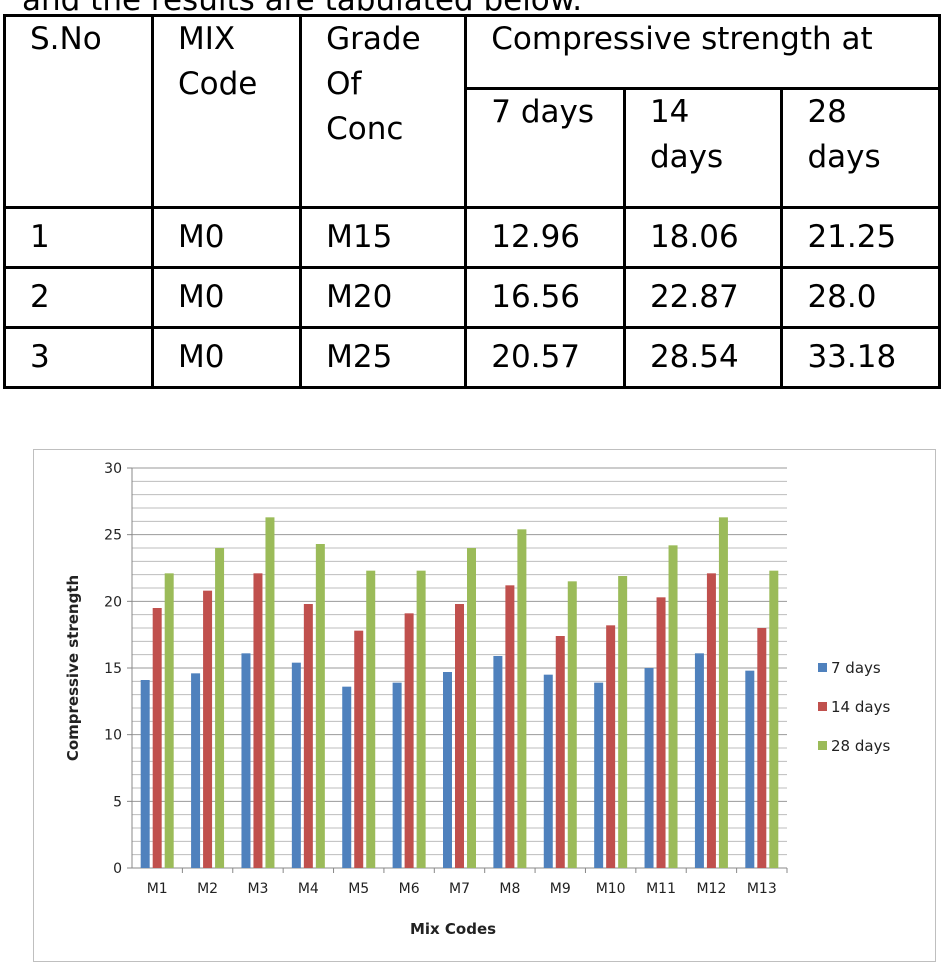 Image resolution: width=941 pixels, height=967 pixels. I want to click on y-tick-label: 30, so click(113, 469).